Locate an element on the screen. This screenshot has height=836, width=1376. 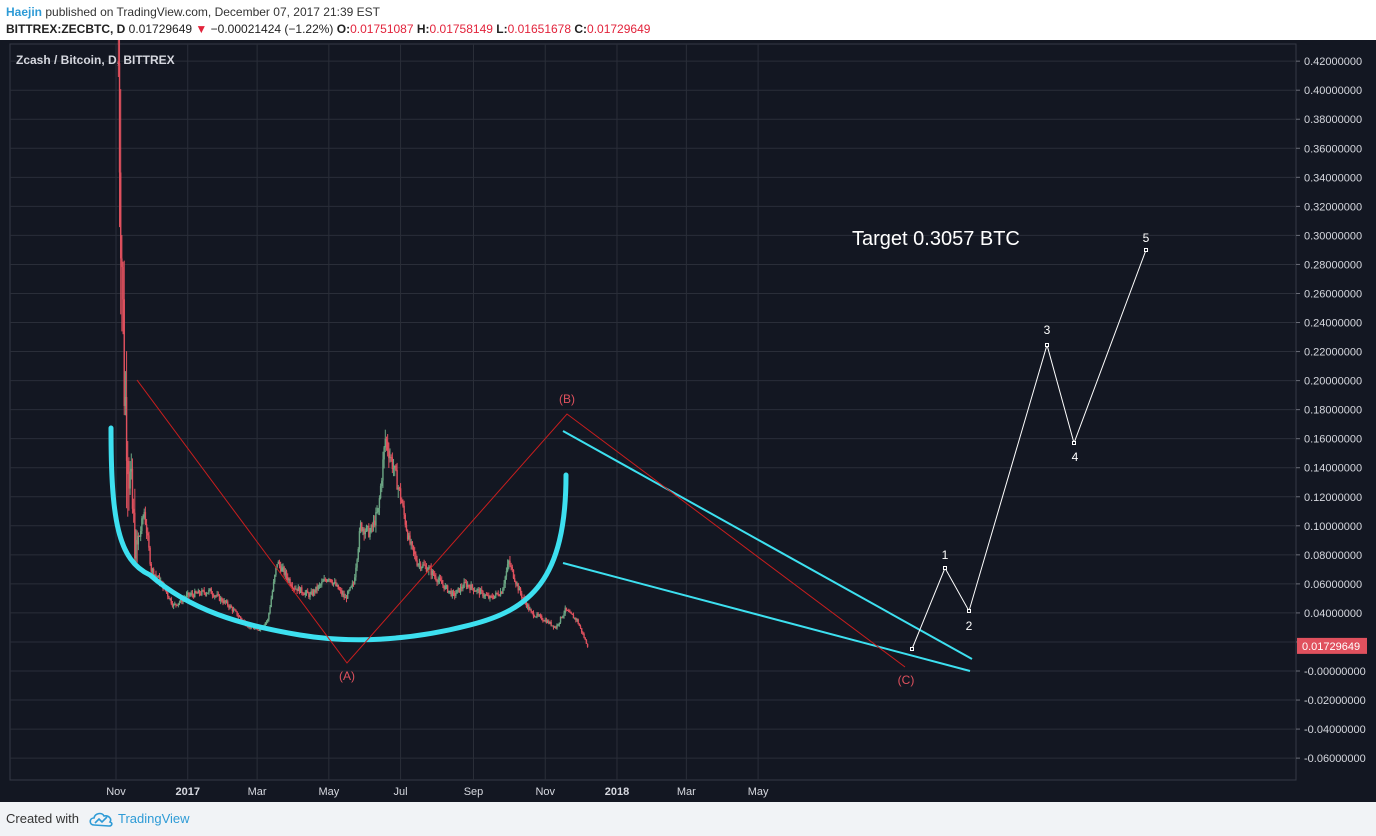
x-tick-label: 2018 is located at coordinates (617, 792).